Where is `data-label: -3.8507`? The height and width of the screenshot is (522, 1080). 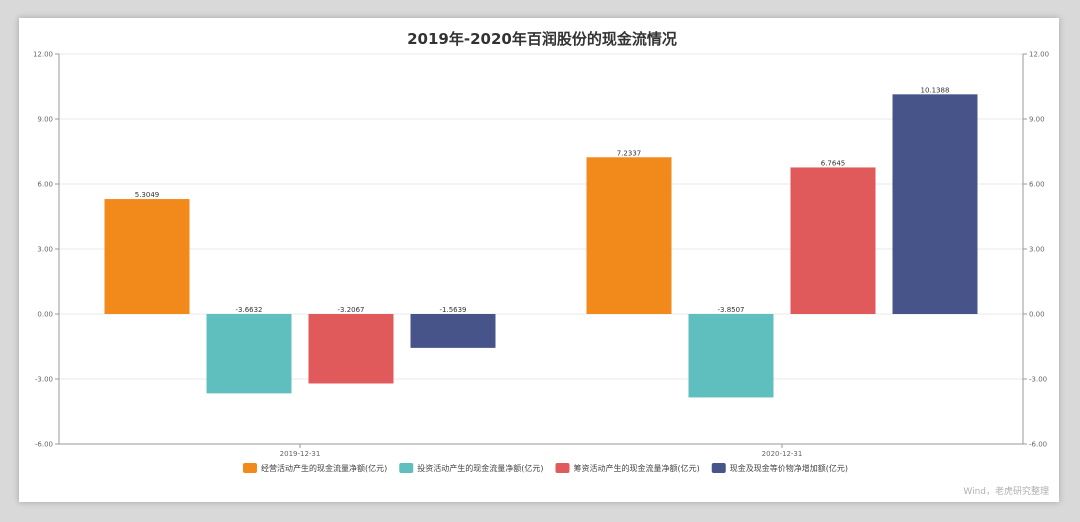
data-label: -3.8507 is located at coordinates (730, 310).